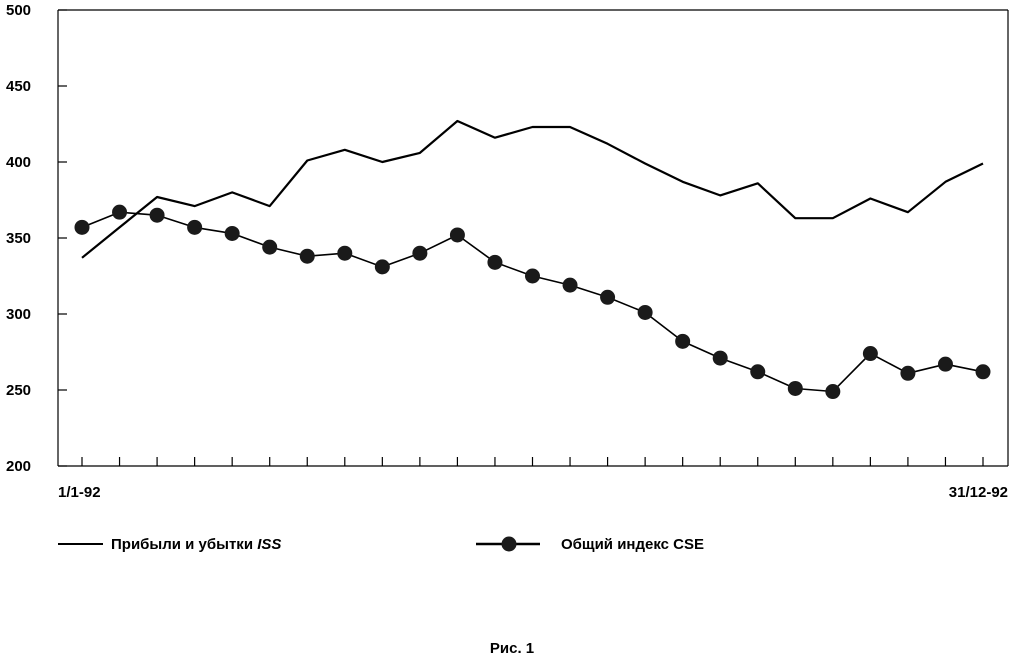 This screenshot has width=1024, height=664. Describe the element at coordinates (269, 544) in the screenshot. I see `legend-label-iss-italic: ISS` at that location.